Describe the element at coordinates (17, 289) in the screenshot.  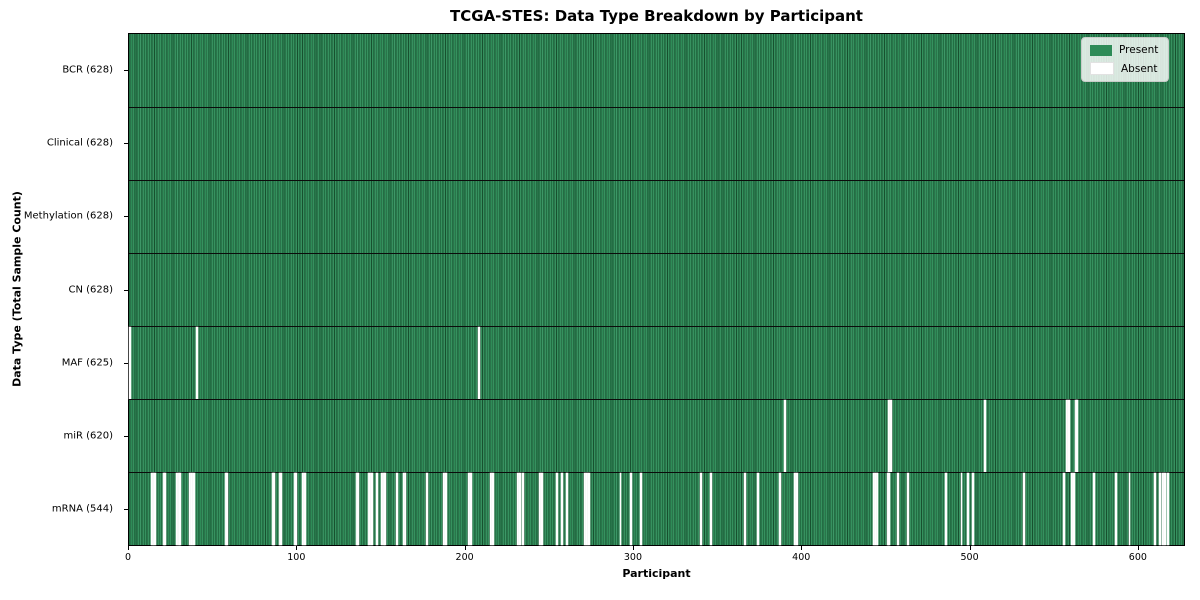
I see `y-axis-label: Data Type (Total Sample Count)` at that location.